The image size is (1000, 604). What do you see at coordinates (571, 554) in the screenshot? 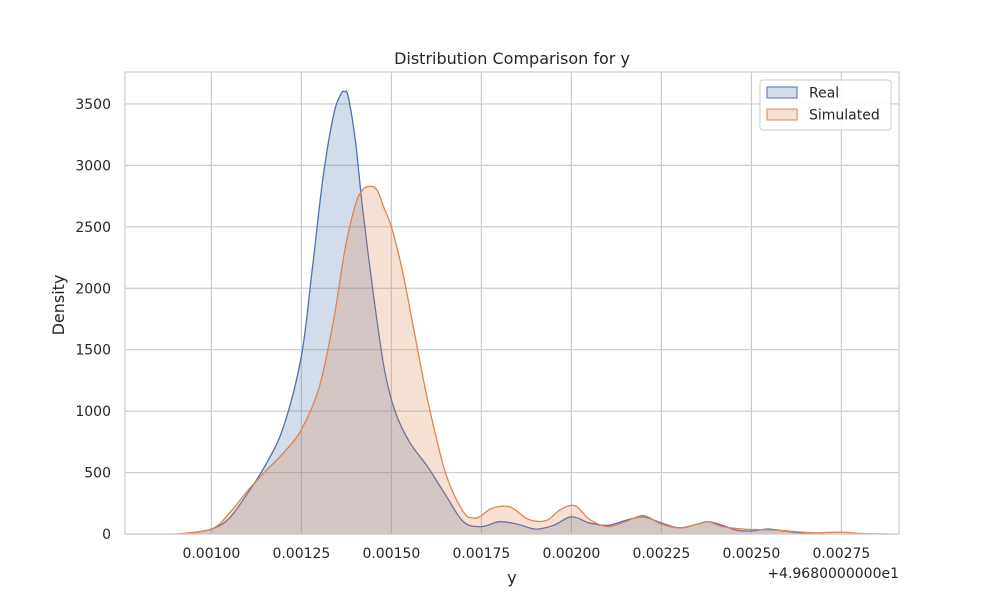
I see `x-tick-label: 0.00200` at bounding box center [571, 554].